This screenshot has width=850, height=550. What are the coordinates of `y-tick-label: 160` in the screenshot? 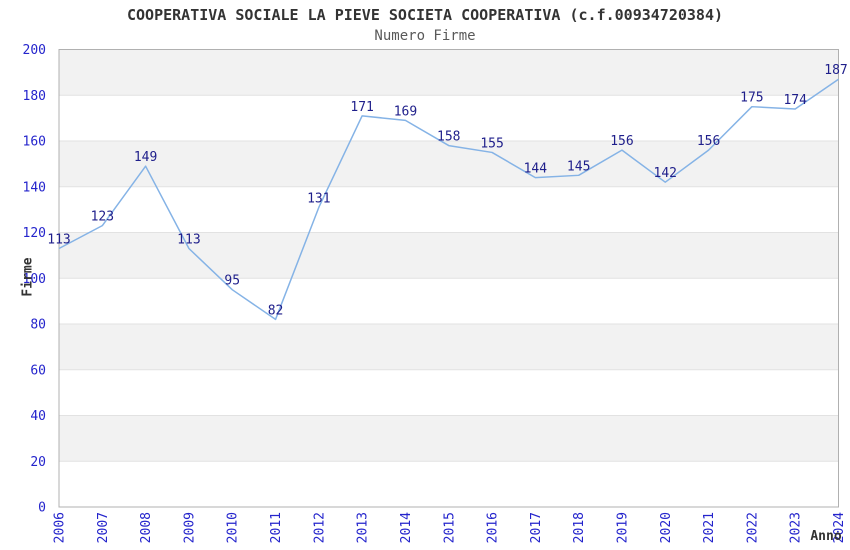 It's located at (34, 142).